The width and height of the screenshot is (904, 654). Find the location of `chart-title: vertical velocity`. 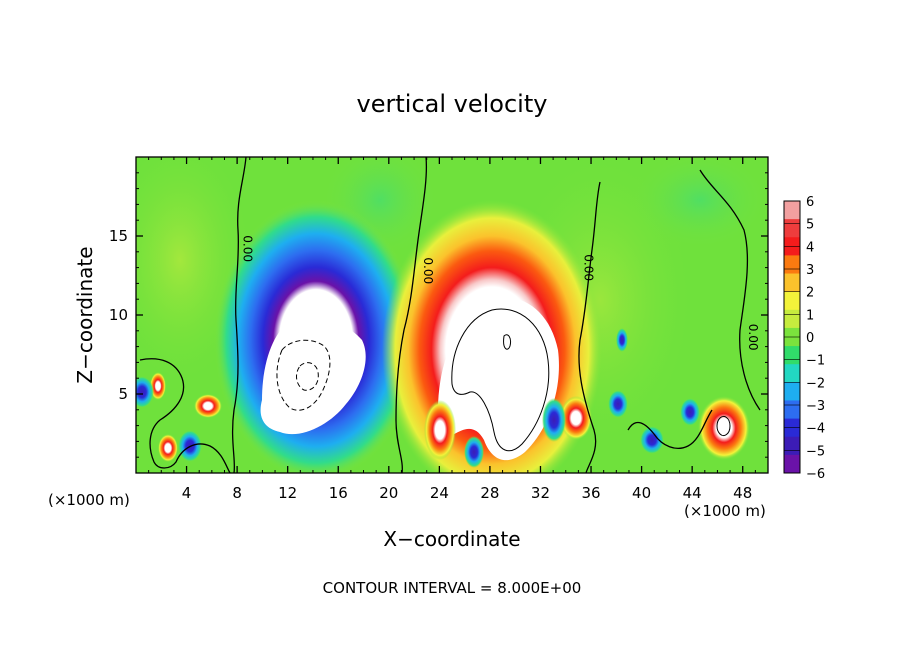

chart-title: vertical velocity is located at coordinates (452, 104).